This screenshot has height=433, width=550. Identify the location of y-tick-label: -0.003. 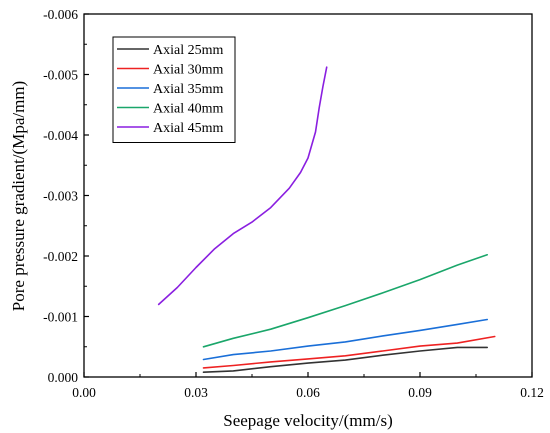
(60, 196).